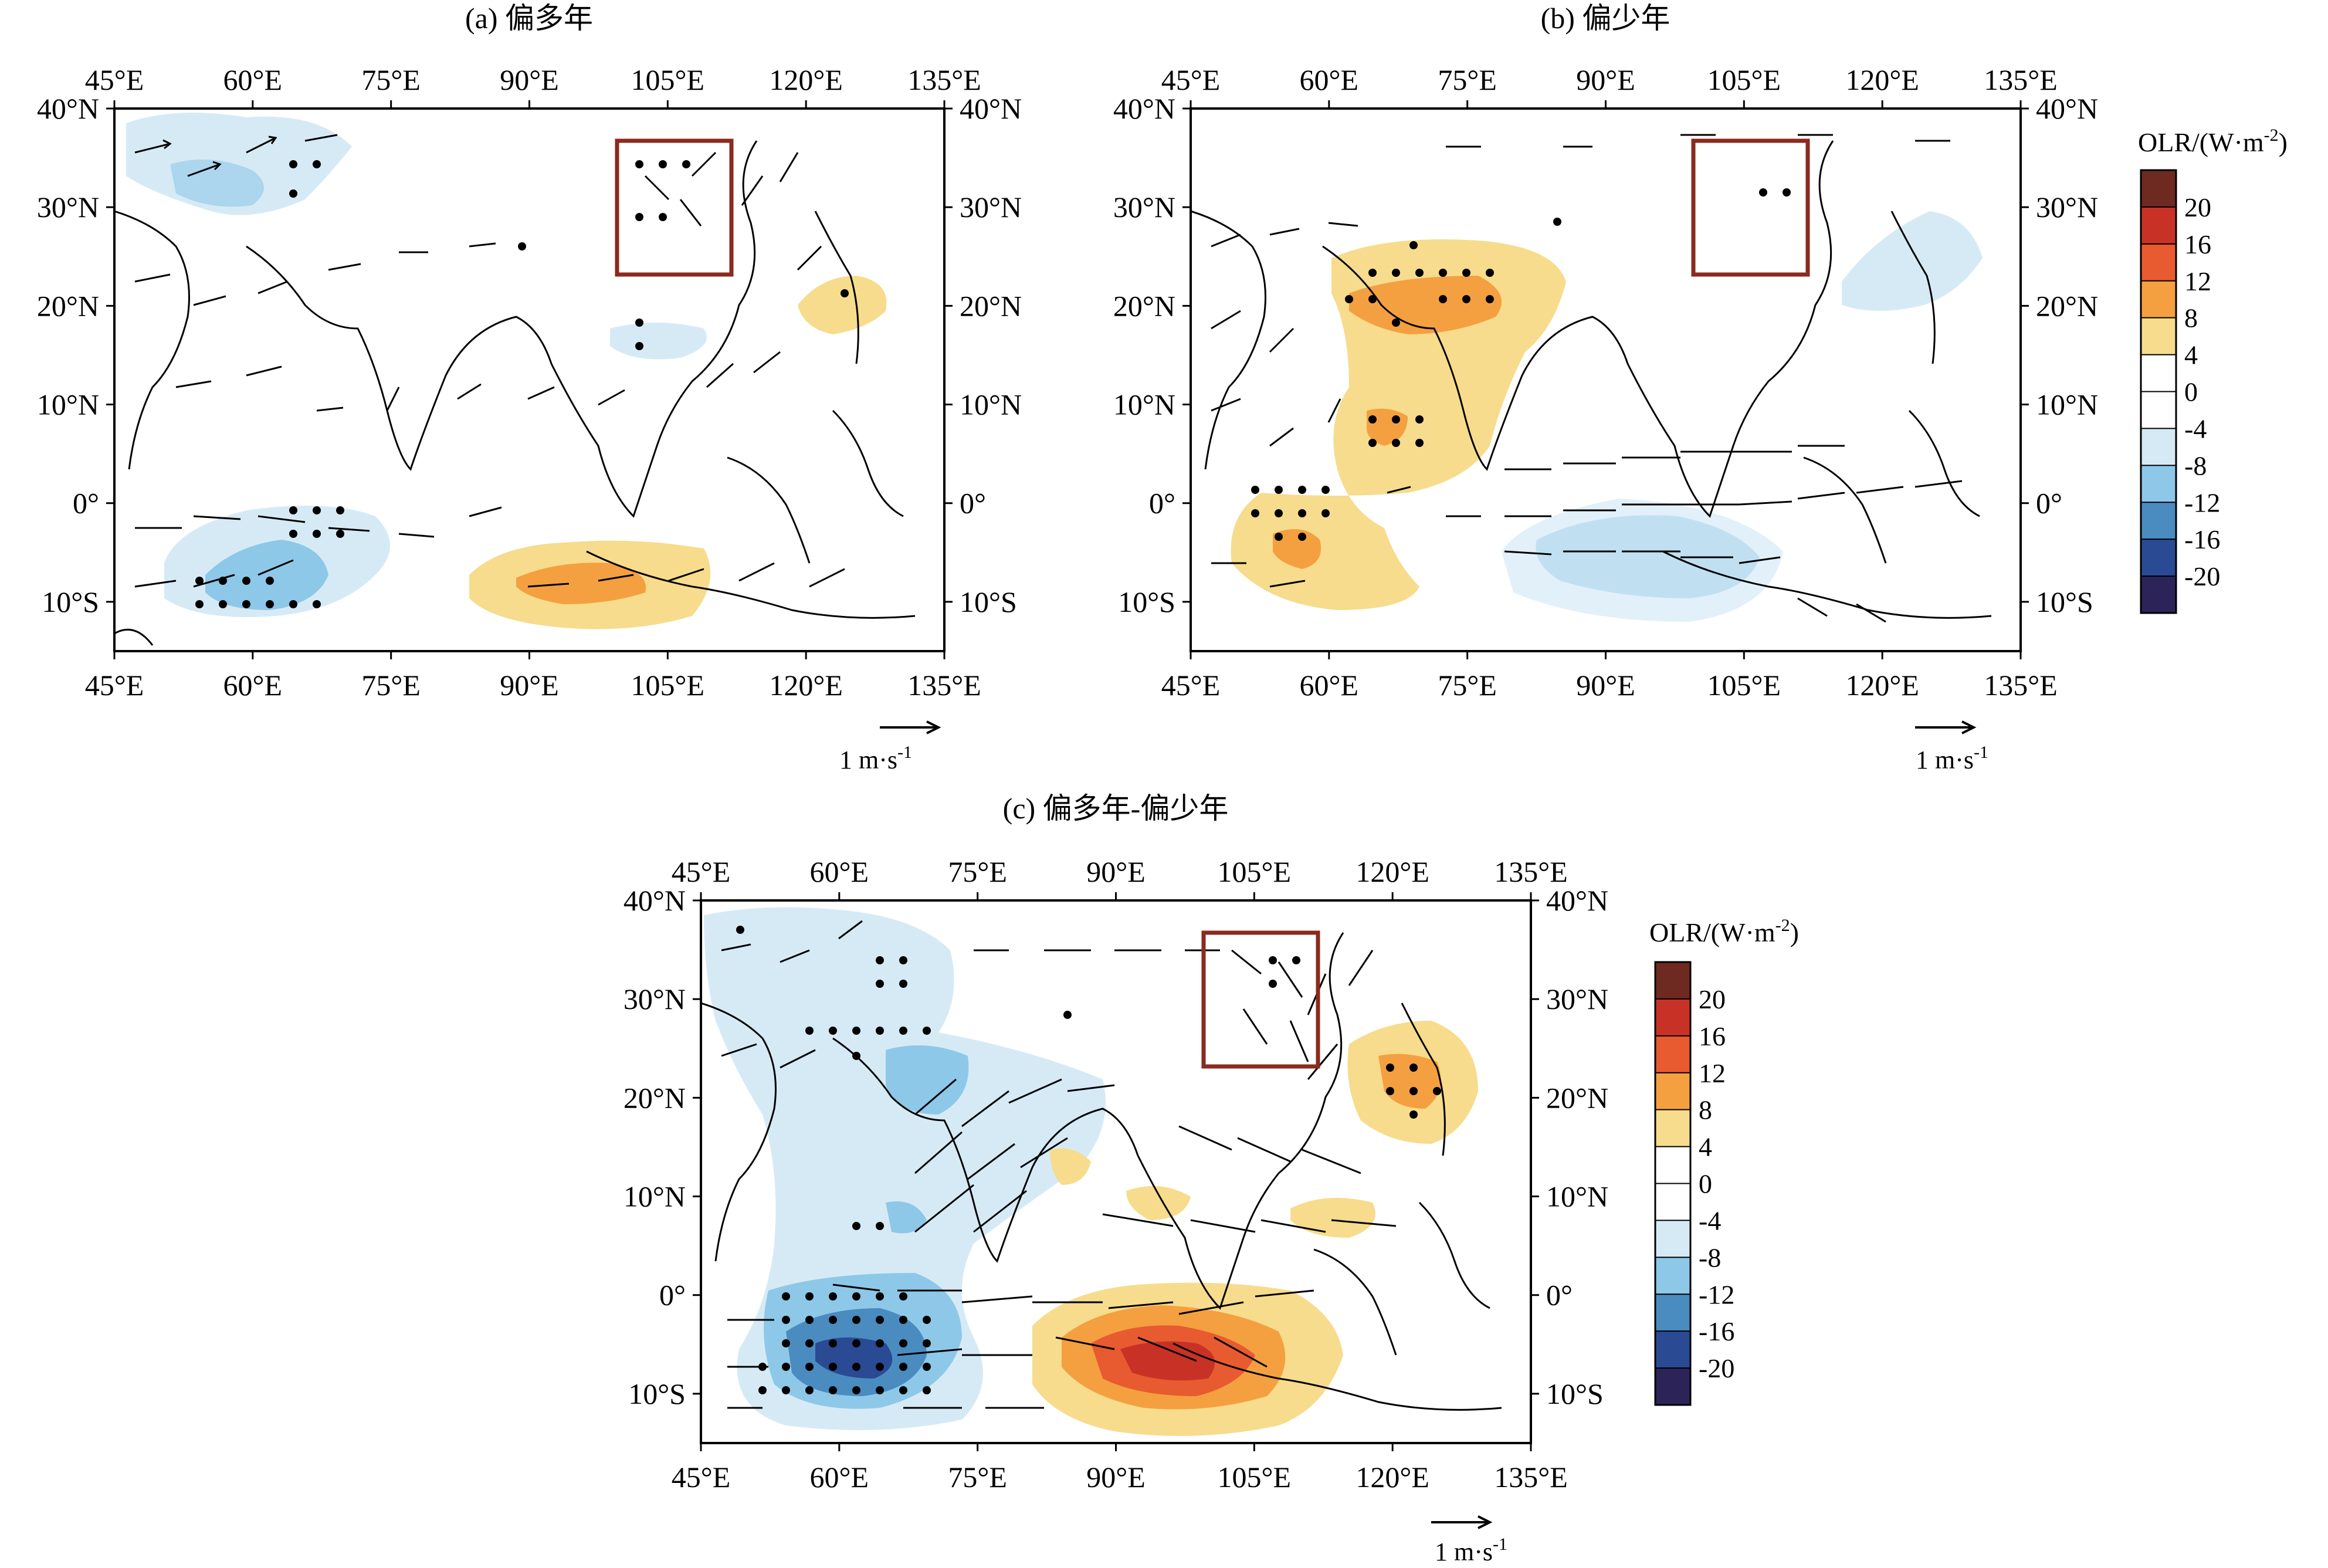 This screenshot has width=2328, height=1568. Describe the element at coordinates (1144, 207) in the screenshot. I see `lat-tick-label-left-b: 30°N` at that location.